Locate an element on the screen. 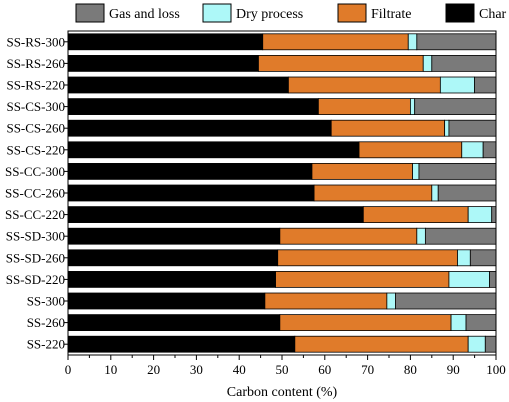  bar-ss-260-gas-and-loss is located at coordinates (481, 322).